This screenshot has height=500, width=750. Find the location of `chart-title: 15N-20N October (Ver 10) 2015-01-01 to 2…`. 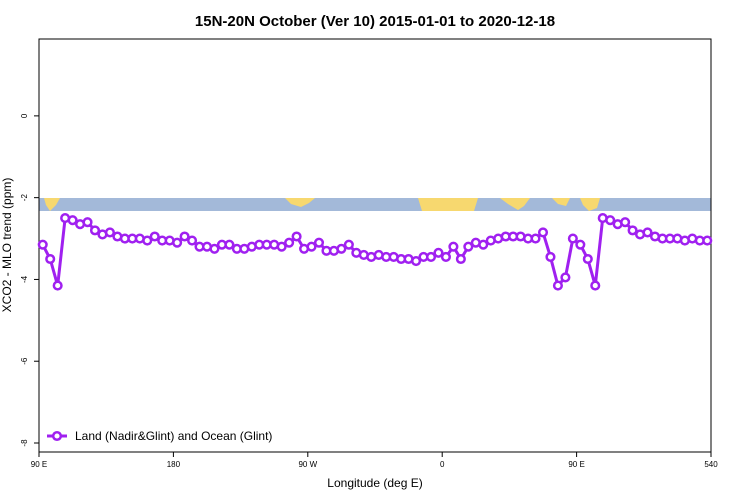

chart-title: 15N-20N October (Ver 10) 2015-01-01 to 2… is located at coordinates (375, 21).